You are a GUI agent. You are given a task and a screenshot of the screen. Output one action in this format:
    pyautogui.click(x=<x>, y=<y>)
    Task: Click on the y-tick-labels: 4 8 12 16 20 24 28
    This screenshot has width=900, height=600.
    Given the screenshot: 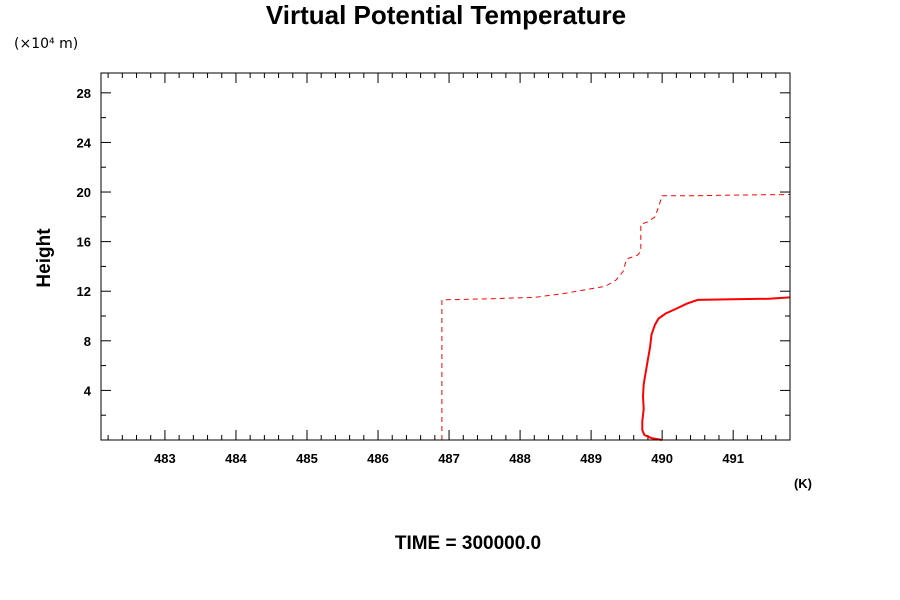 What is the action you would take?
    pyautogui.click(x=84, y=242)
    